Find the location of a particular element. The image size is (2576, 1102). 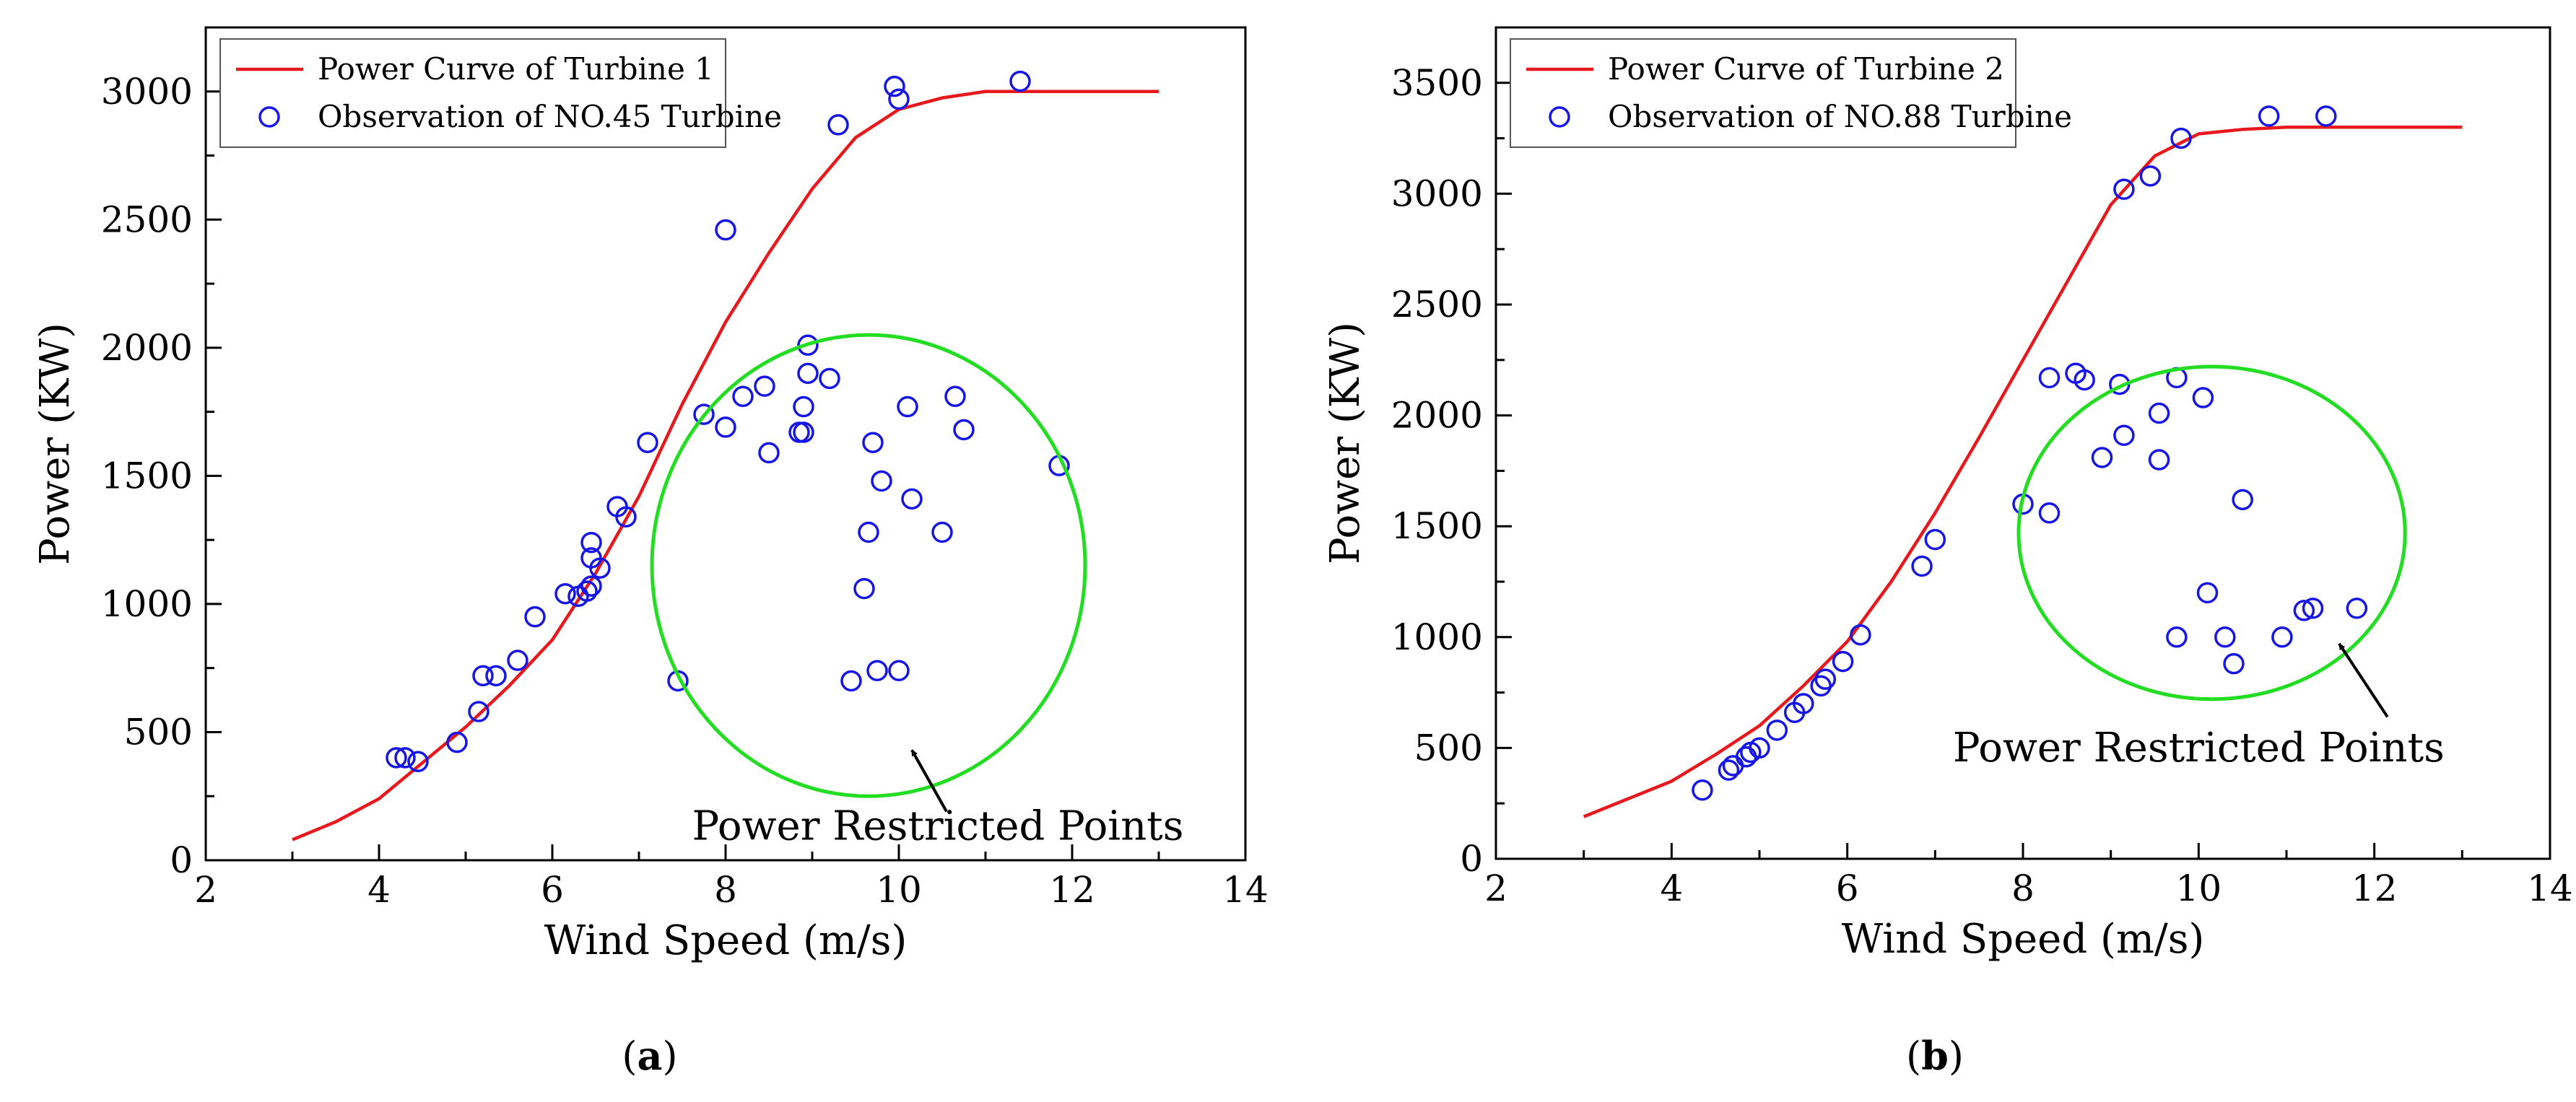

highlight-a is located at coordinates (868, 565).